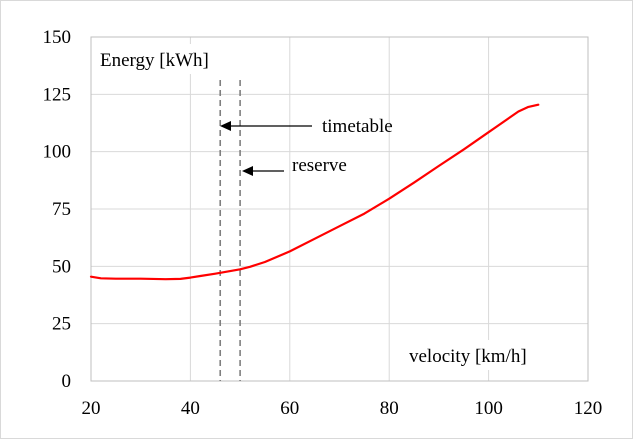  I want to click on y-axis-title: Energy [kWh], so click(154, 60).